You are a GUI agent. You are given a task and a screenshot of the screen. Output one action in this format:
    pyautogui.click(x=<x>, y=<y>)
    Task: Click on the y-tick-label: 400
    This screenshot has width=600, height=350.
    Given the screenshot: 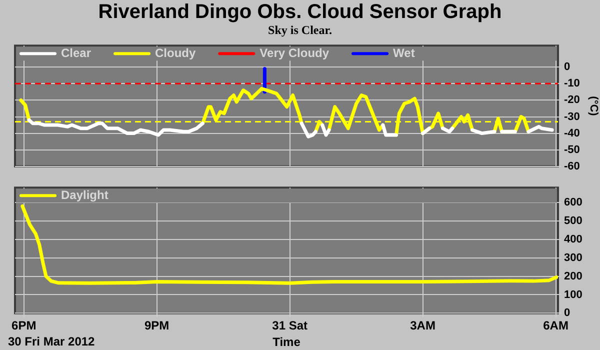 What is the action you would take?
    pyautogui.click(x=573, y=239)
    